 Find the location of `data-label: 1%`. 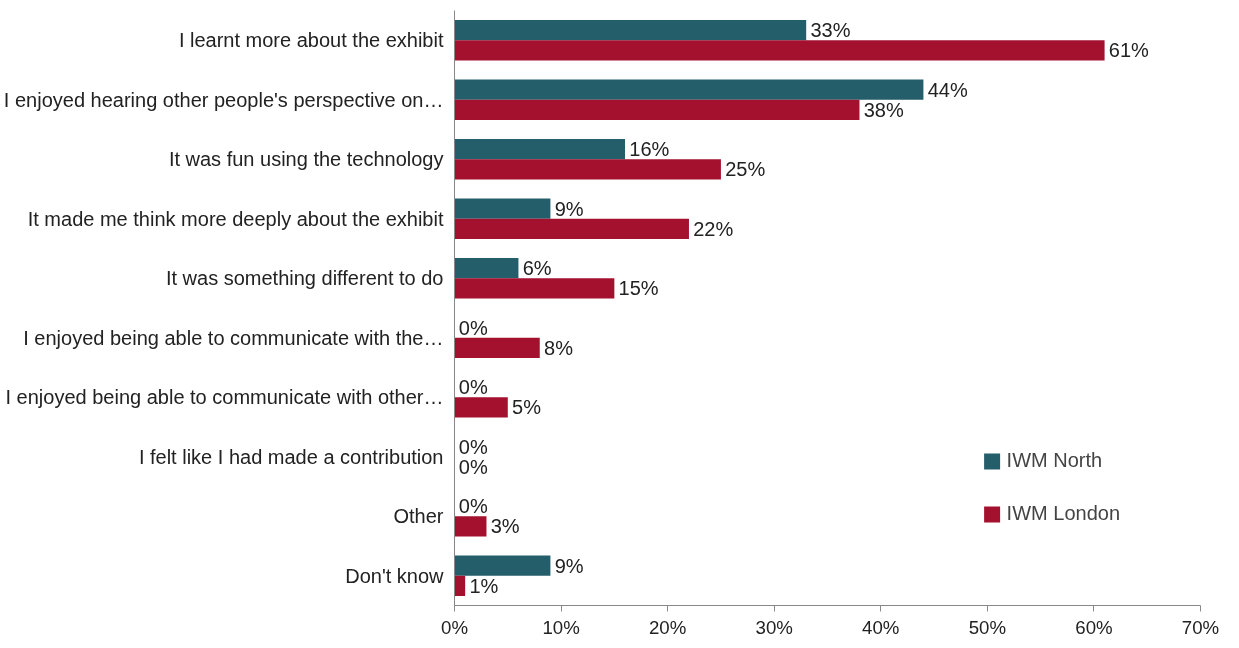

data-label: 1% is located at coordinates (484, 585).